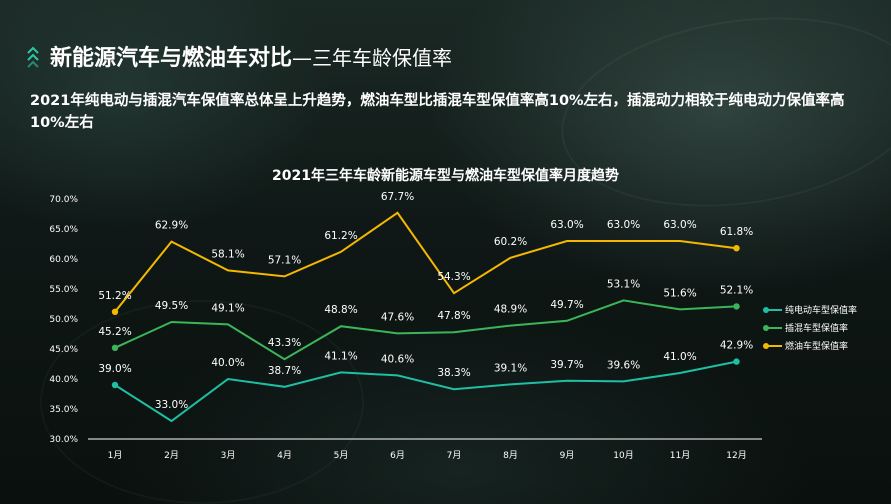 The height and width of the screenshot is (504, 891). I want to click on title-sub: —三年车龄保值率, so click(372, 58).